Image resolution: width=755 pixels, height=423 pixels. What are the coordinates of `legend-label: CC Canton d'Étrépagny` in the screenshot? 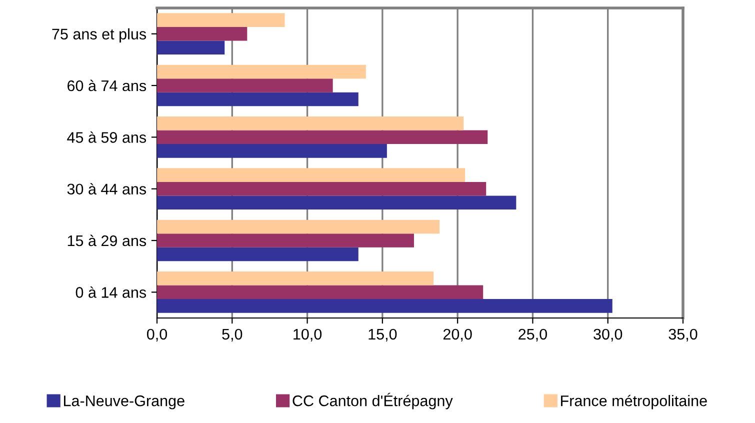 It's located at (372, 401).